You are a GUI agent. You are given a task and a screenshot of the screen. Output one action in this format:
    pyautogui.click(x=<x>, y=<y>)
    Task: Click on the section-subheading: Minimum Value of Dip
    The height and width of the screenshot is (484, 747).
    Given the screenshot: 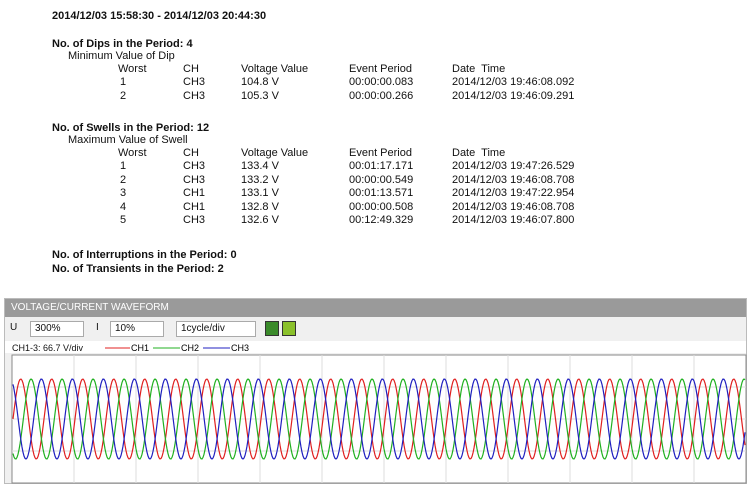 What is the action you would take?
    pyautogui.click(x=121, y=56)
    